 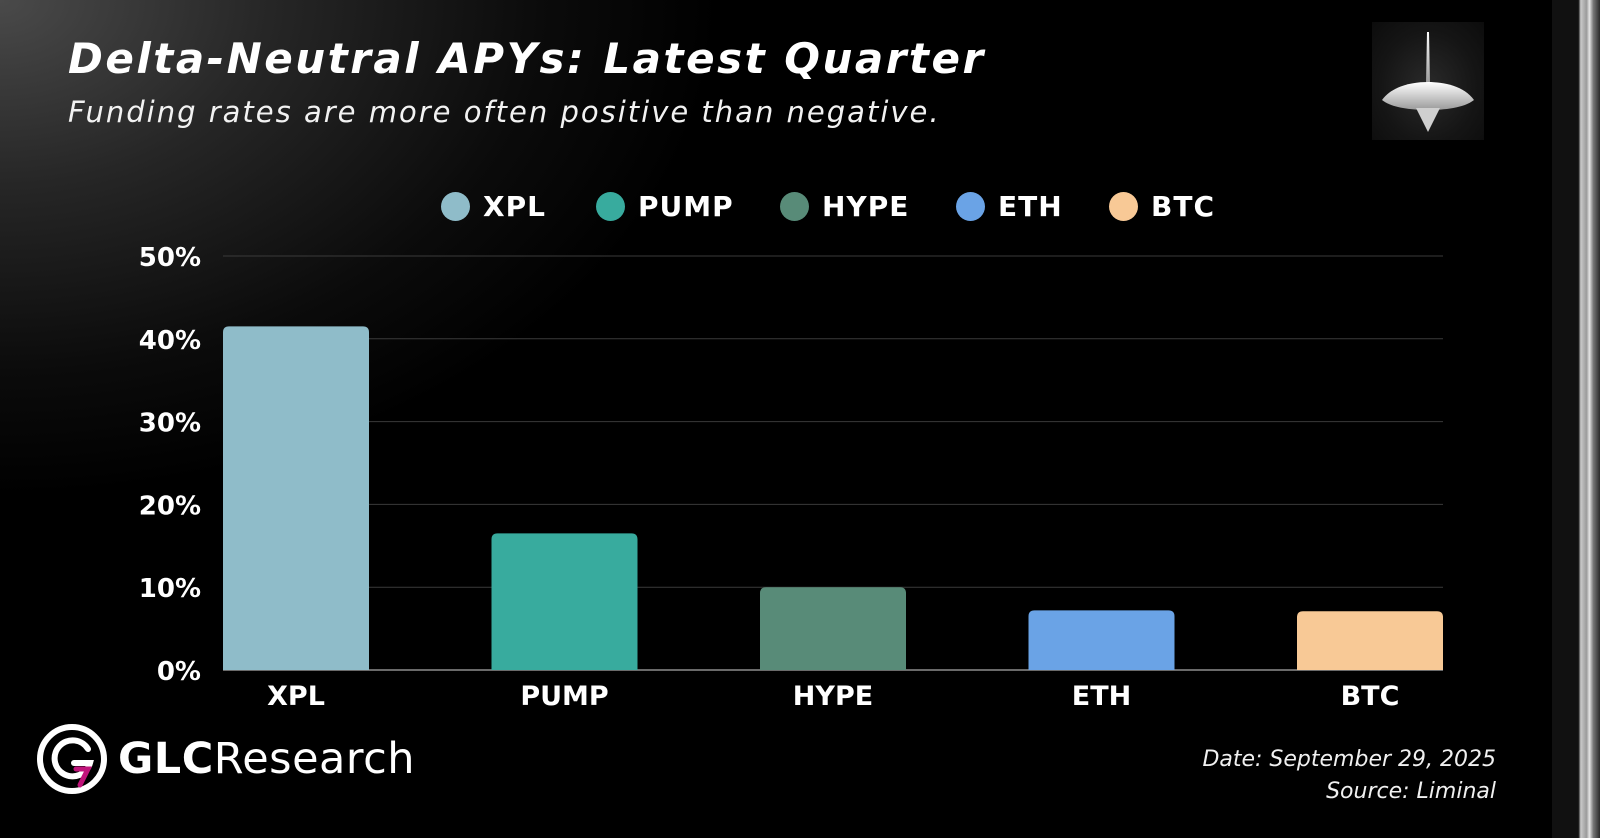 I want to click on legend-label: ETH, so click(x=1030, y=206).